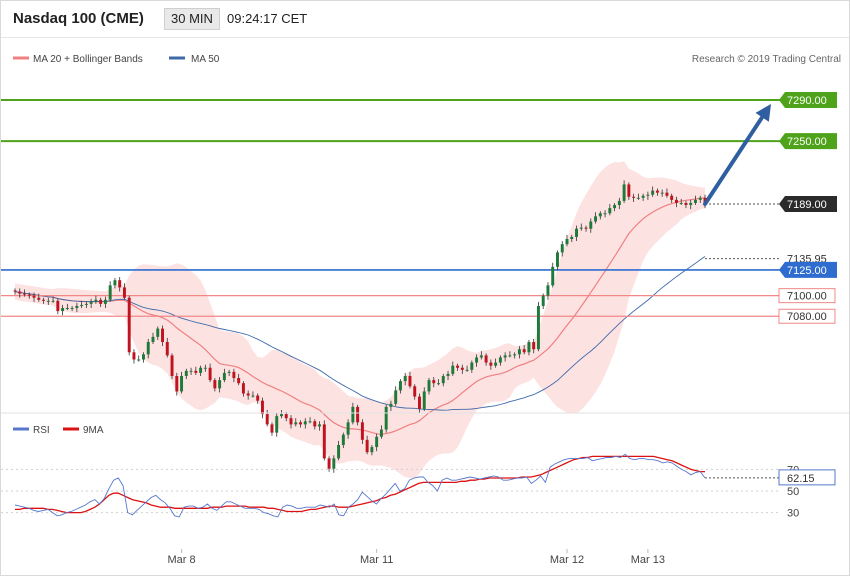  Describe the element at coordinates (735, 158) in the screenshot. I see `forecast-arrow-shaft` at that location.